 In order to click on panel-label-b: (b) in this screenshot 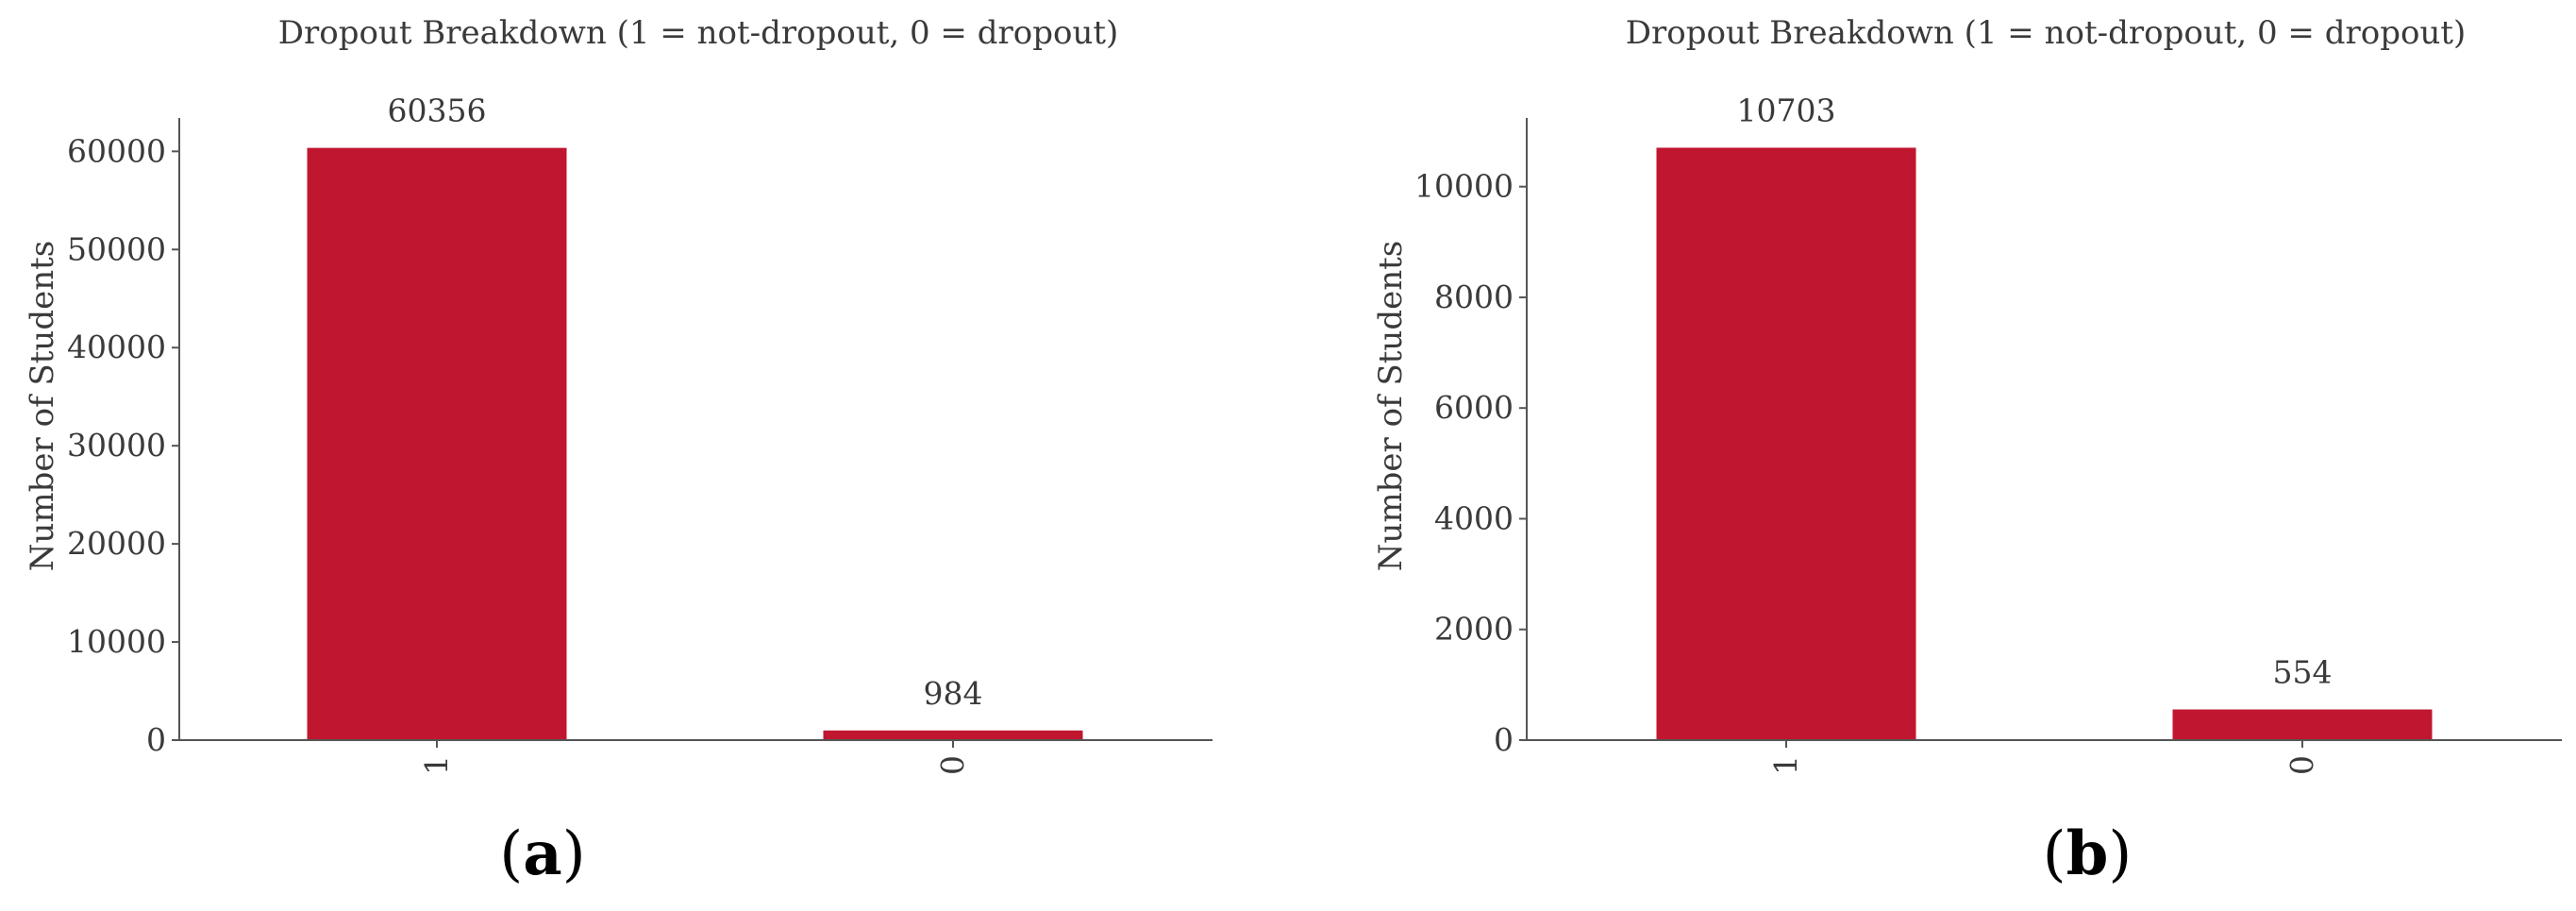, I will do `click(2088, 853)`.